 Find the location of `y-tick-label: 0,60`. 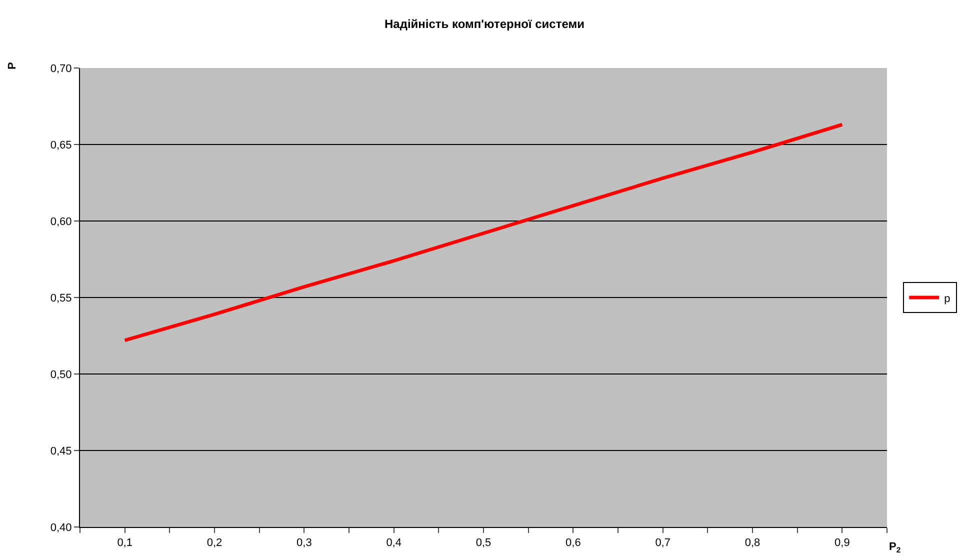

y-tick-label: 0,60 is located at coordinates (61, 222).